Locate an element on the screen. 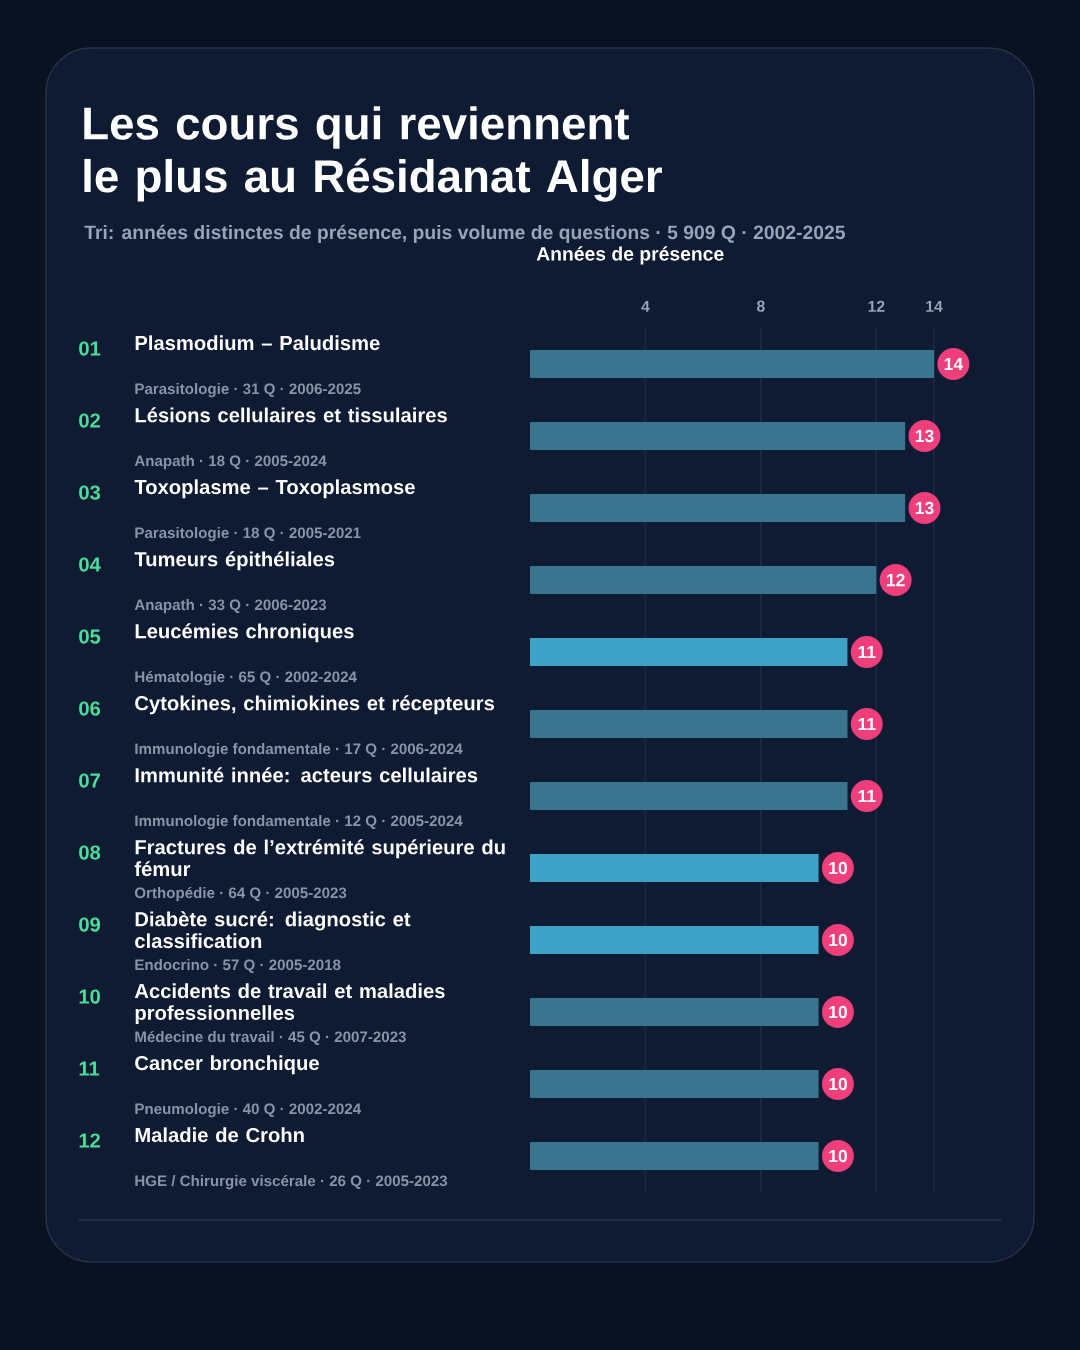 The width and height of the screenshot is (1080, 1350). text: 01 is located at coordinates (90, 348).